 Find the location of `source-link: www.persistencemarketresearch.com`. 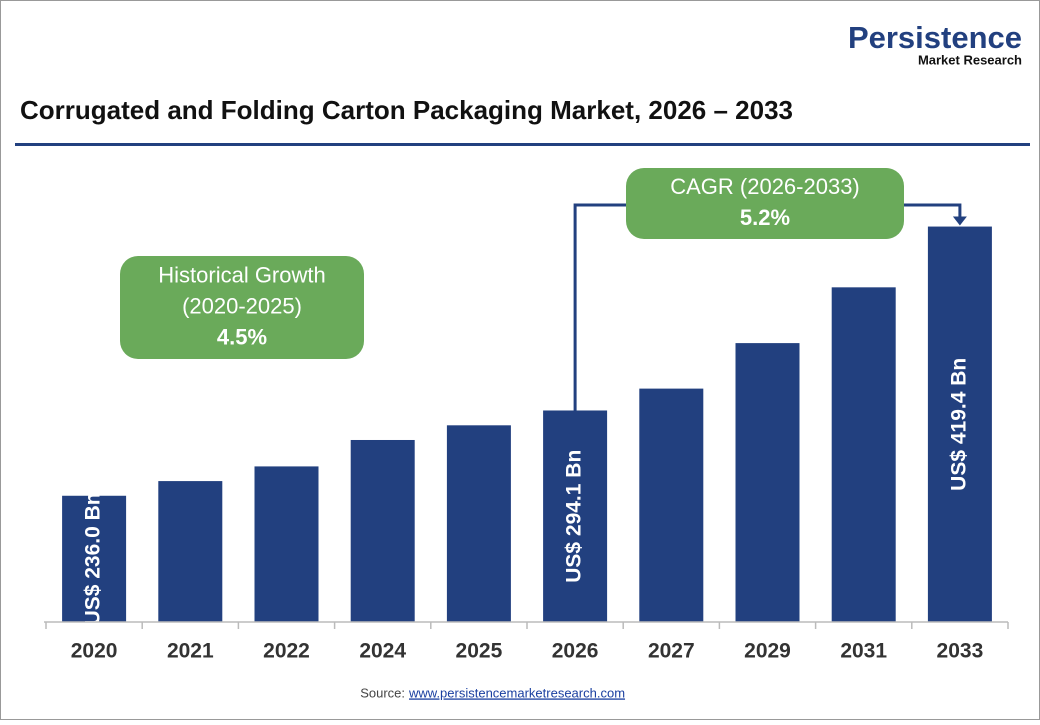

source-link: www.persistencemarketresearch.com is located at coordinates (516, 692).